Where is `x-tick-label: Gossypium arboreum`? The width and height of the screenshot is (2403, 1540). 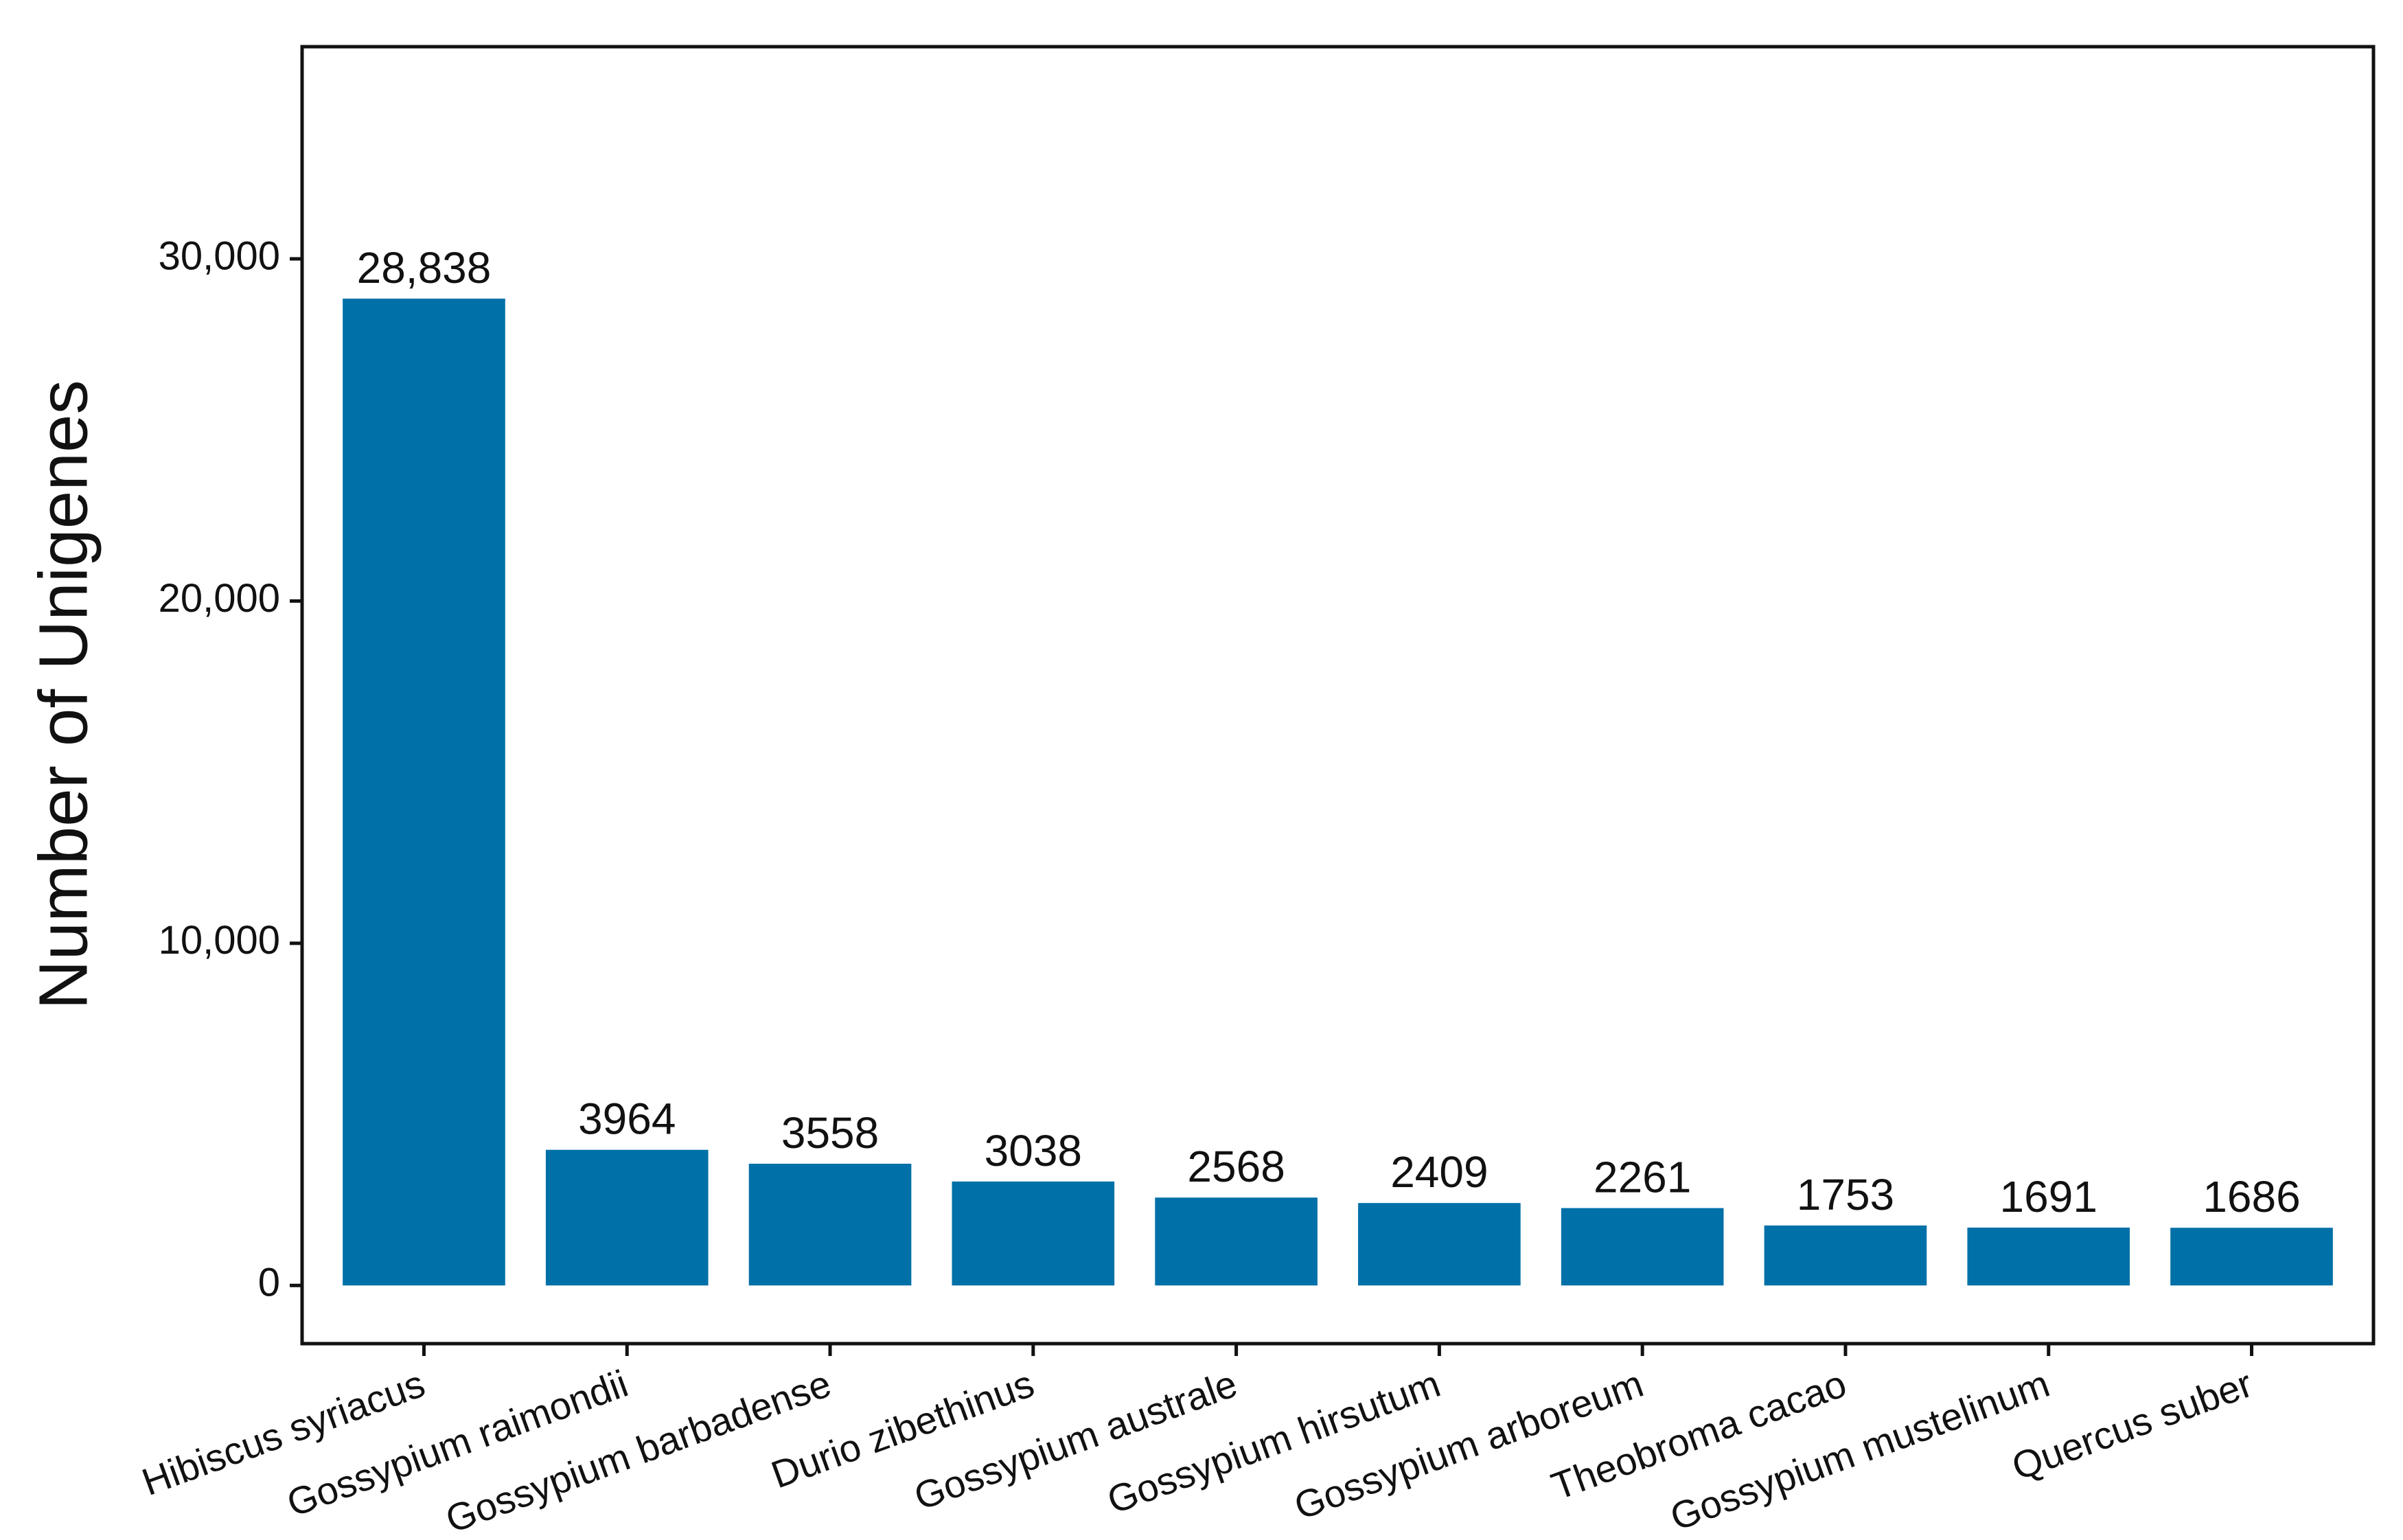 x-tick-label: Gossypium arboreum is located at coordinates (1469, 1444).